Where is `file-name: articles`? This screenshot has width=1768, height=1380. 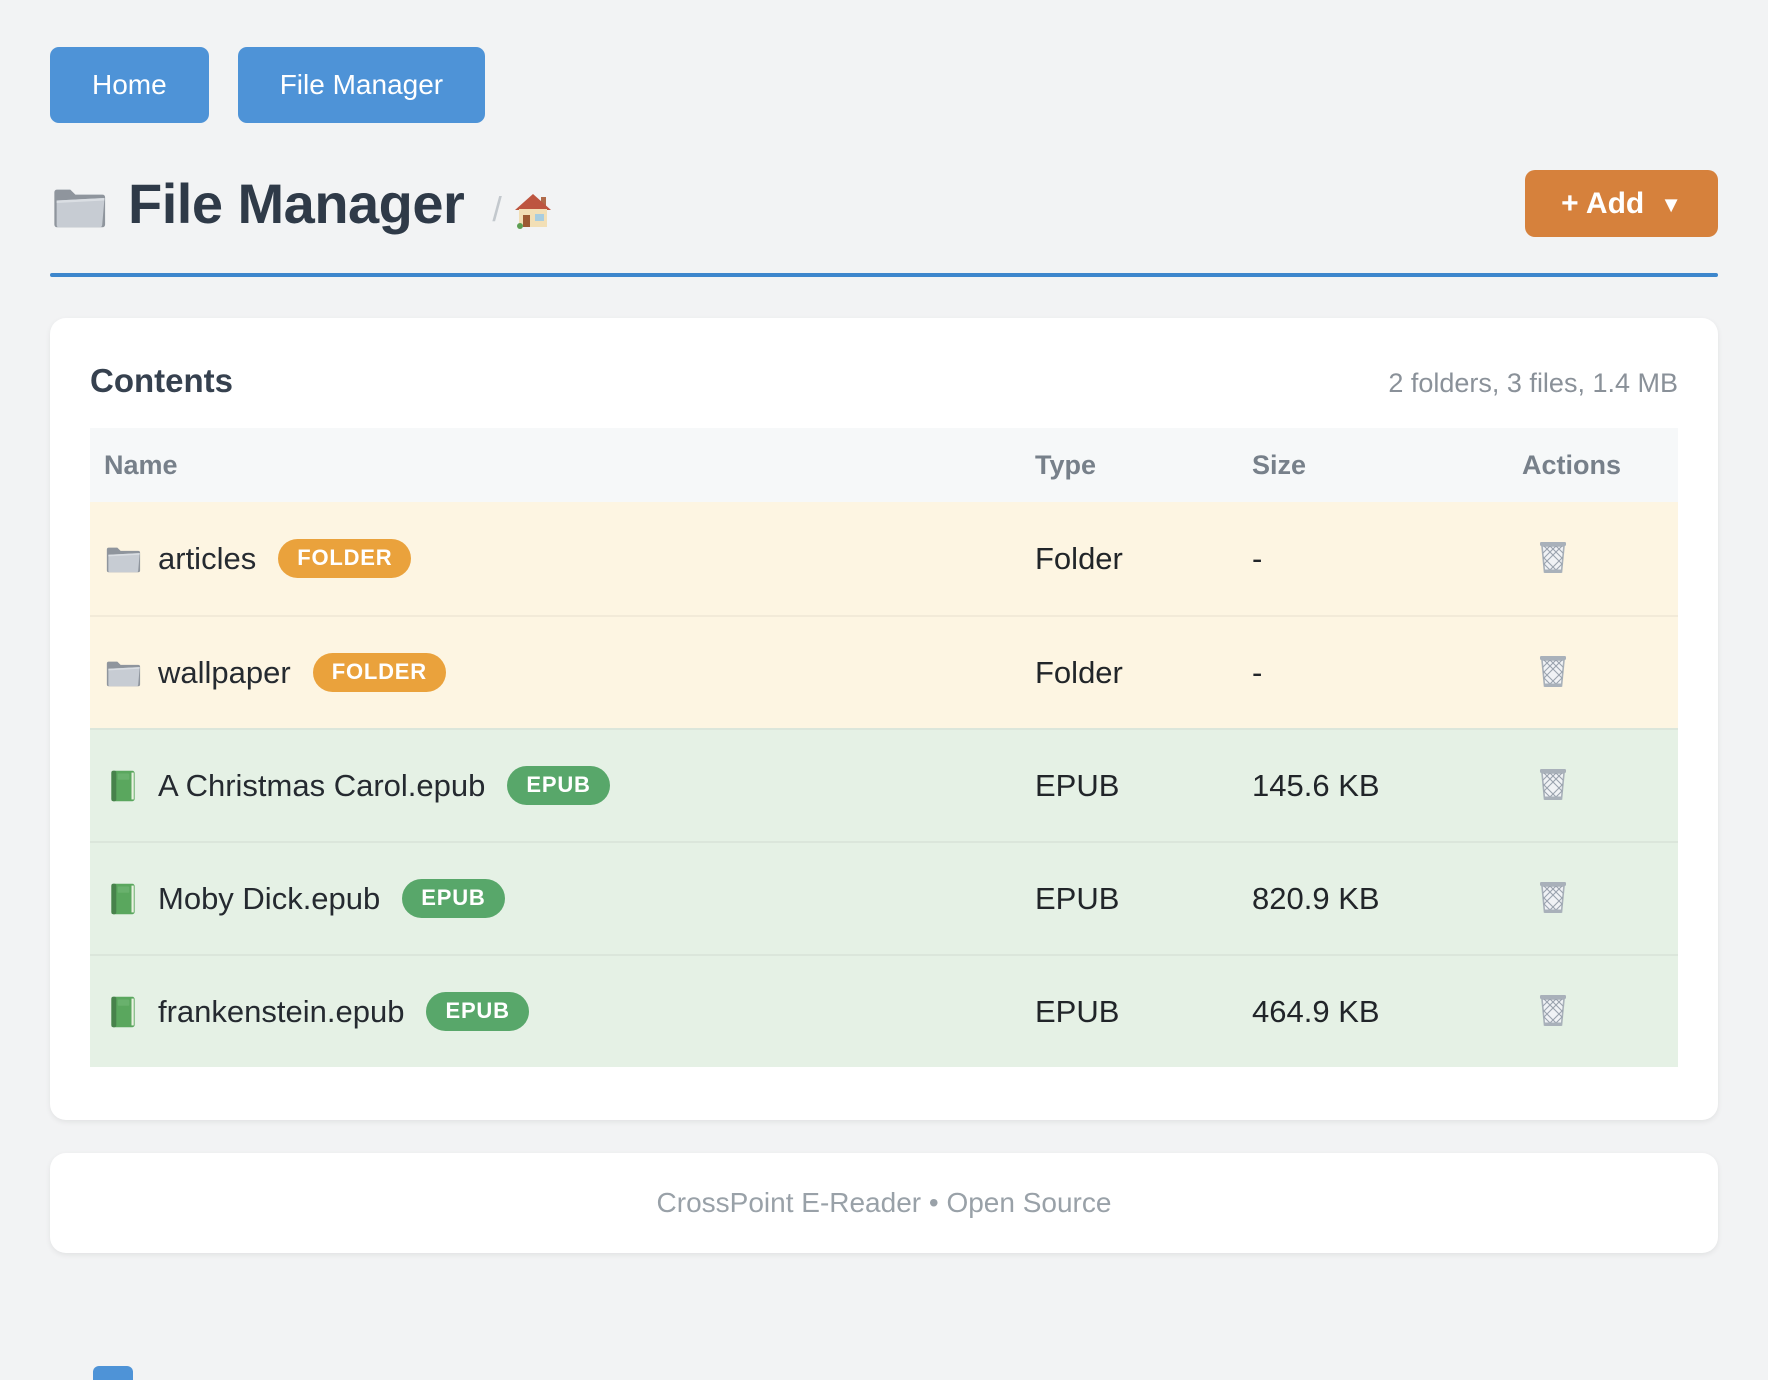 file-name: articles is located at coordinates (207, 558).